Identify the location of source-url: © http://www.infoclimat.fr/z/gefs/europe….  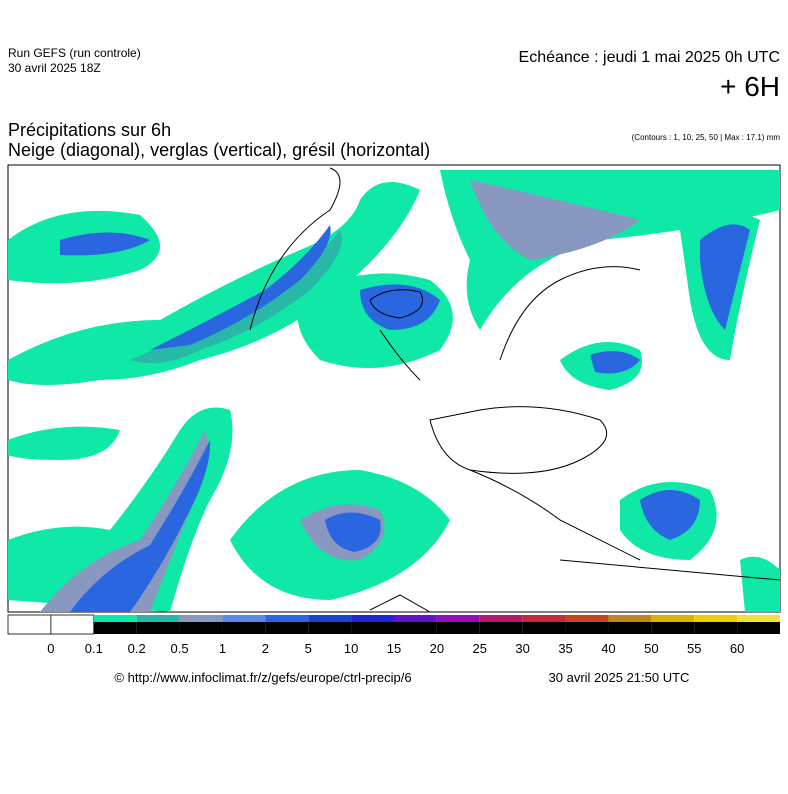
(262, 677).